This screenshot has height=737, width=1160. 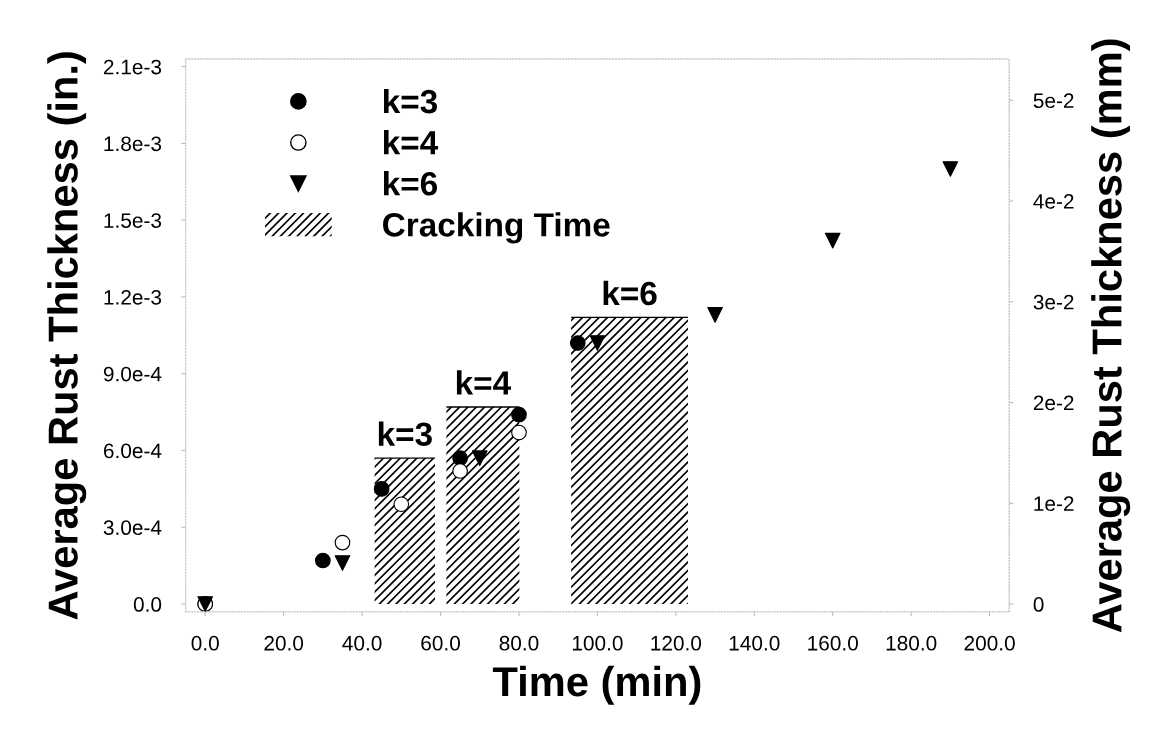 I want to click on x-tick-label: 140.0, so click(x=754, y=643).